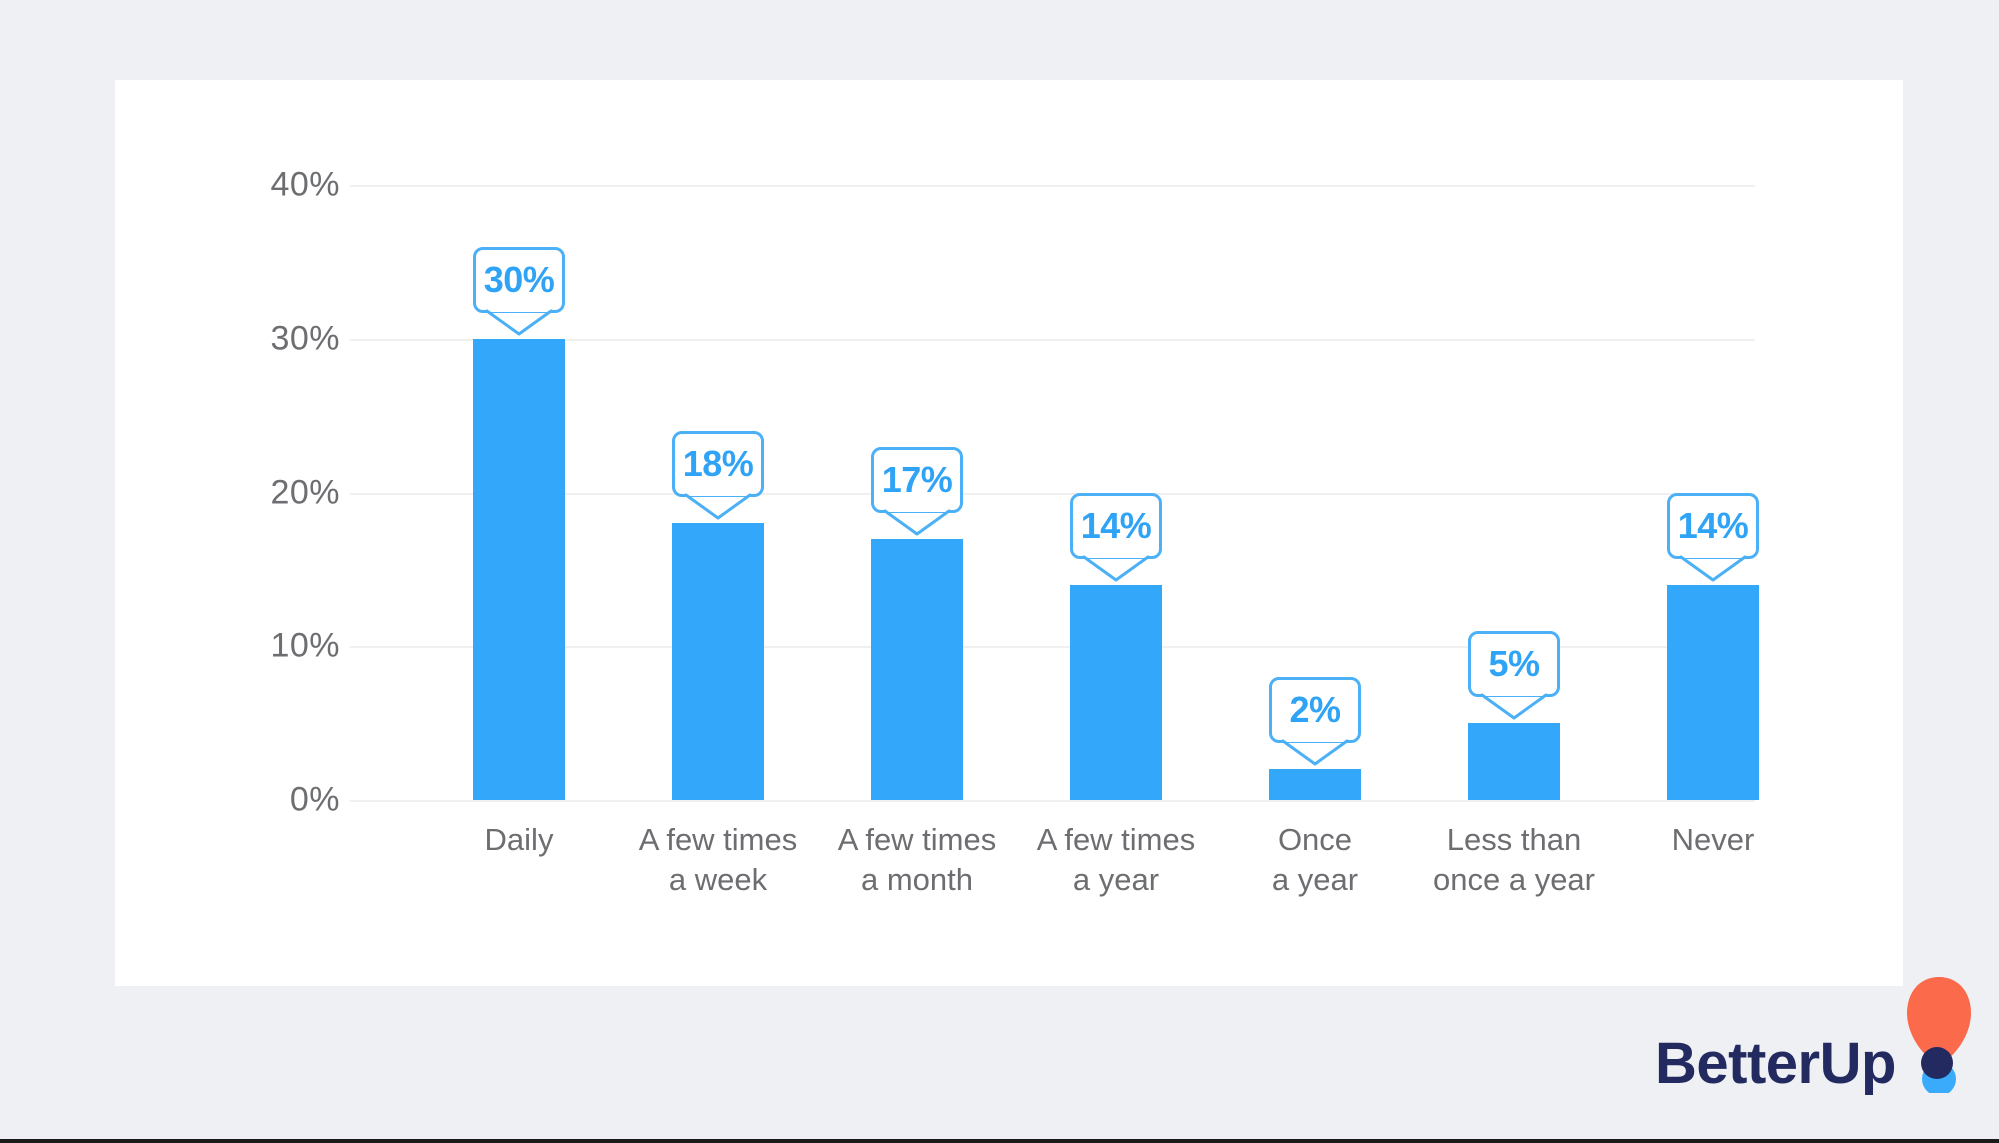 The height and width of the screenshot is (1143, 1999). I want to click on betterup-logo: BetterUp, so click(1815, 1041).